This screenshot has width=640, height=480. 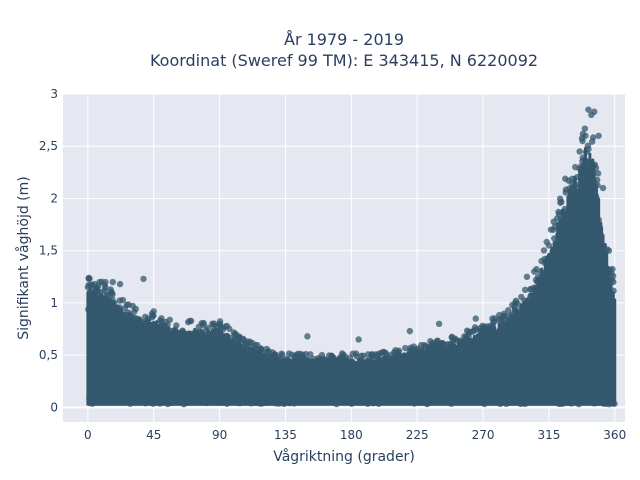 What do you see at coordinates (344, 456) in the screenshot?
I see `x-axis-label: Vågriktning (grader)` at bounding box center [344, 456].